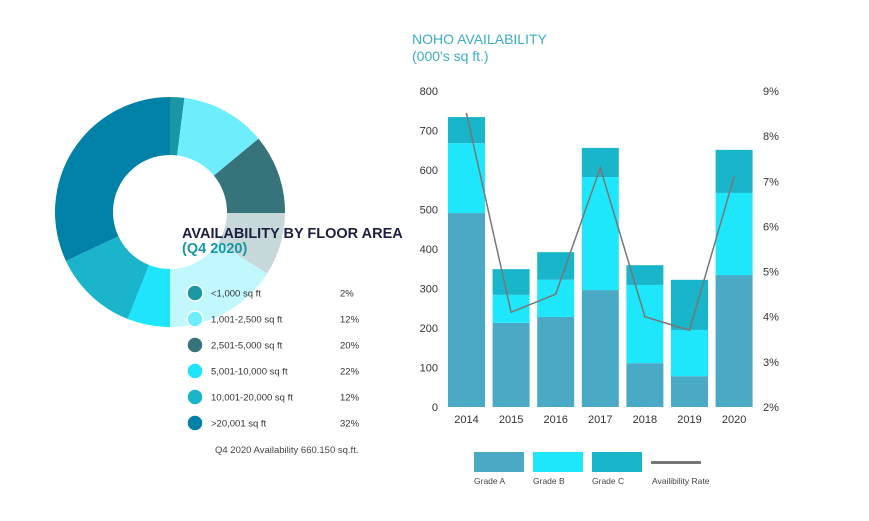 This screenshot has width=869, height=521. I want to click on y-tick-label: 200, so click(429, 329).